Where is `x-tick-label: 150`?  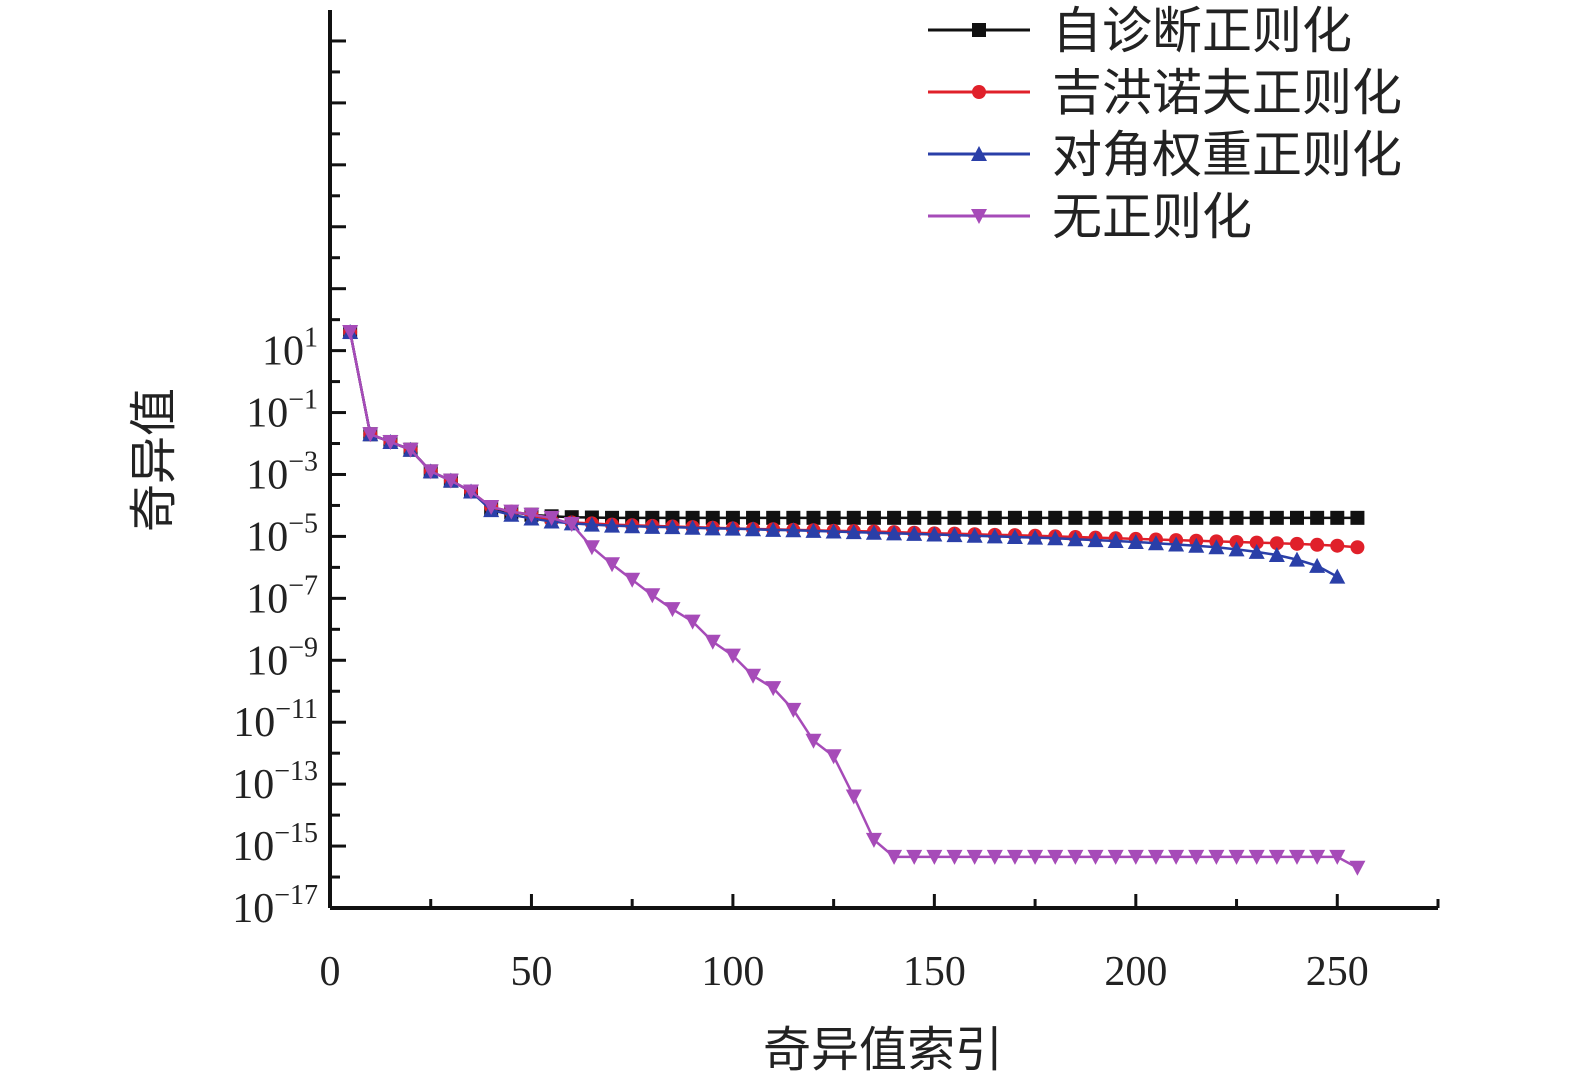 x-tick-label: 150 is located at coordinates (934, 972).